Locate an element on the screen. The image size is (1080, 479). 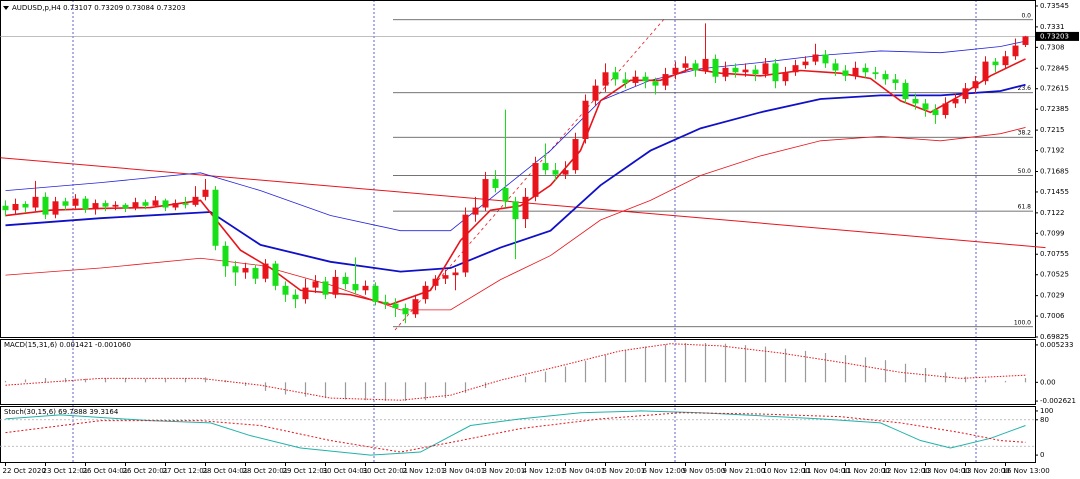
last-price-label: 0.73203 is located at coordinates (1054, 36).